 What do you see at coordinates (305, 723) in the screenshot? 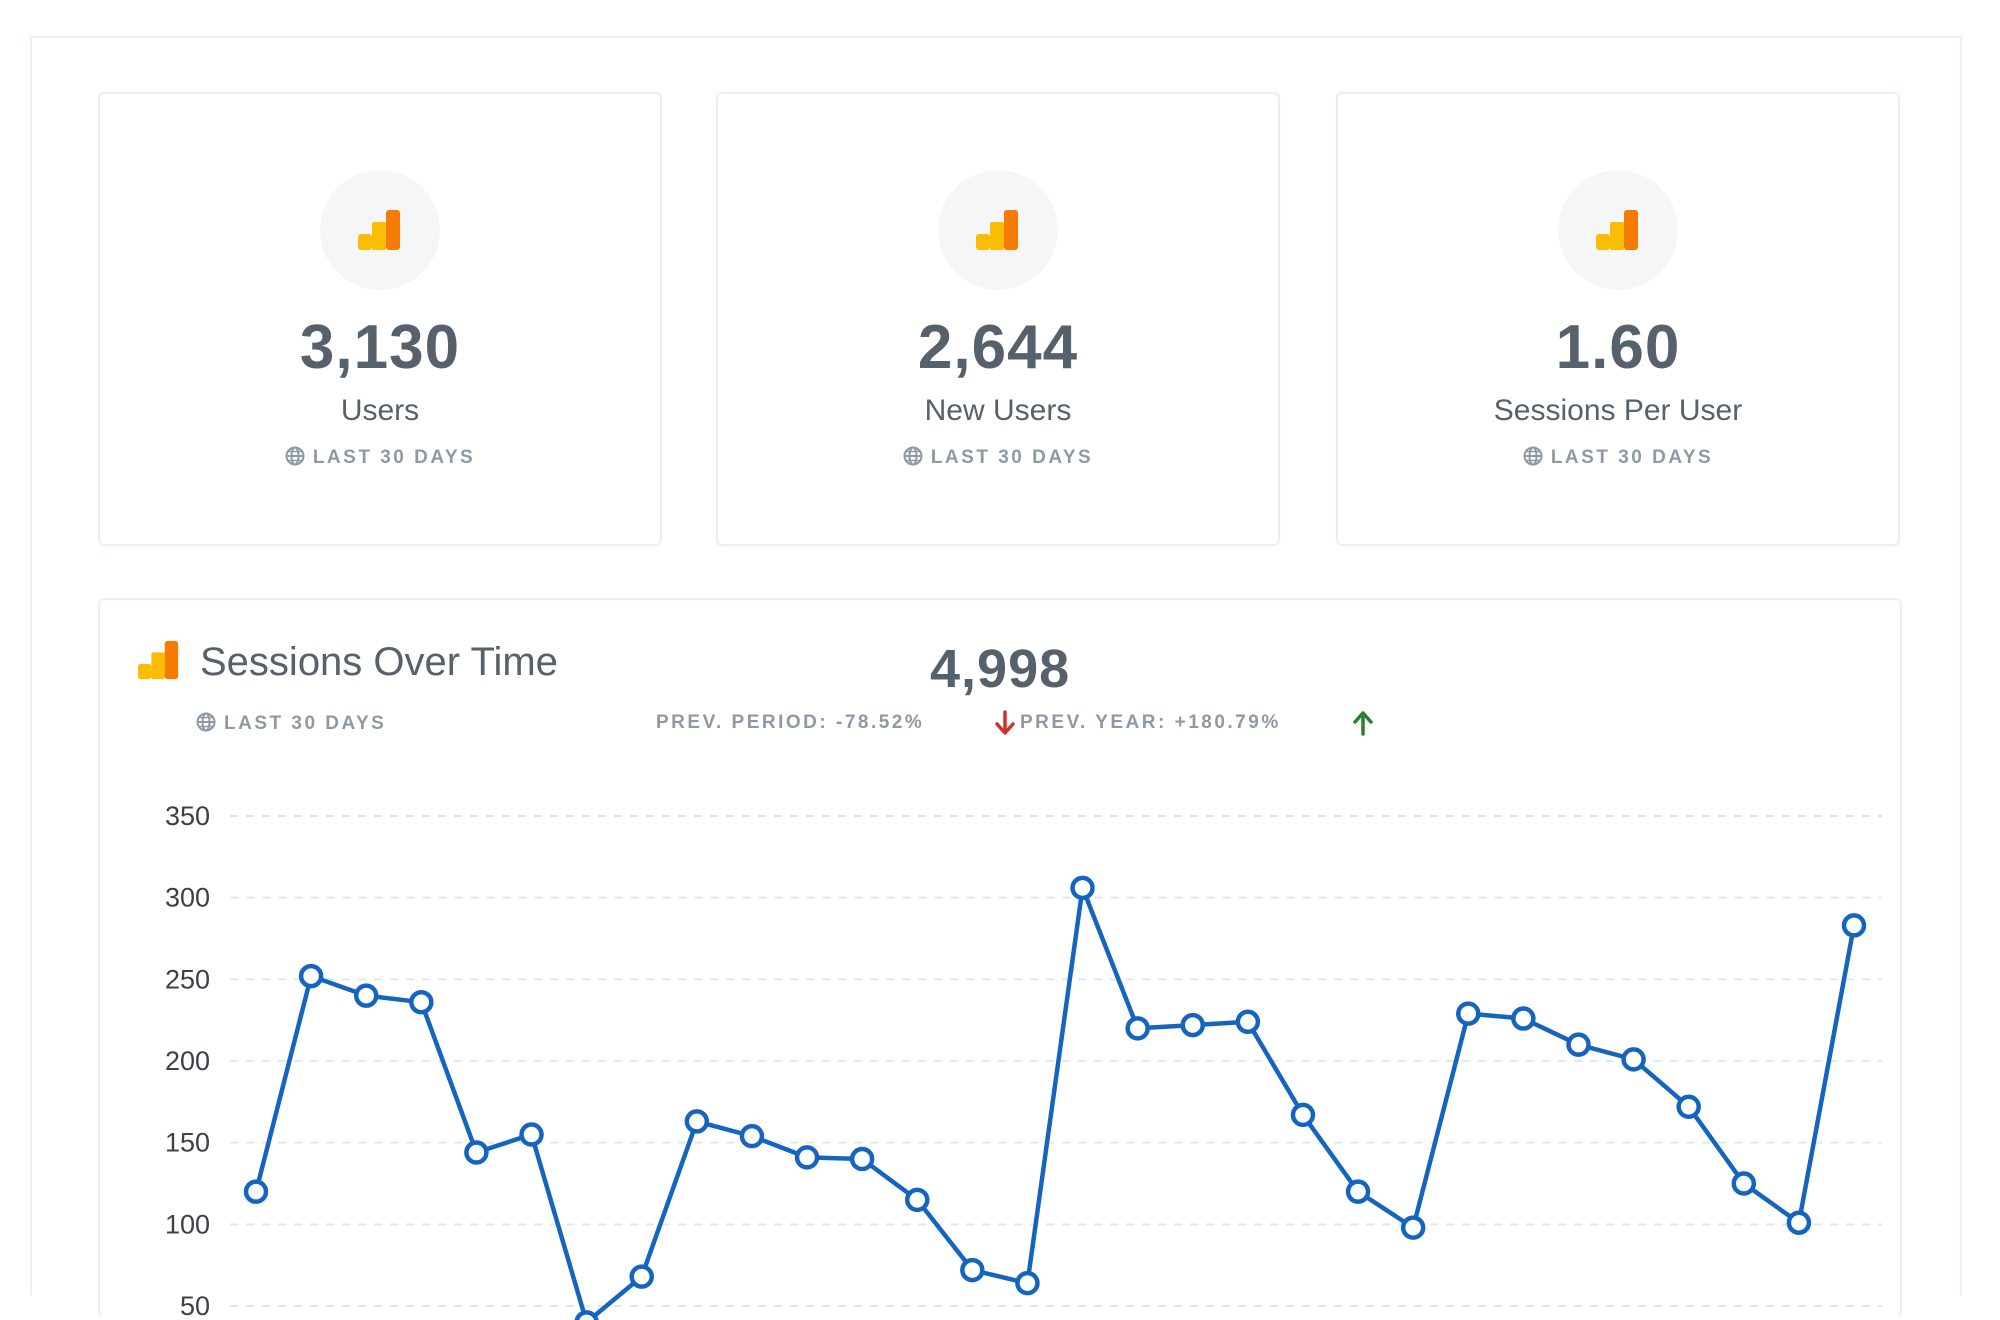
I see `chart-period-label: LAST 30 DAYS` at bounding box center [305, 723].